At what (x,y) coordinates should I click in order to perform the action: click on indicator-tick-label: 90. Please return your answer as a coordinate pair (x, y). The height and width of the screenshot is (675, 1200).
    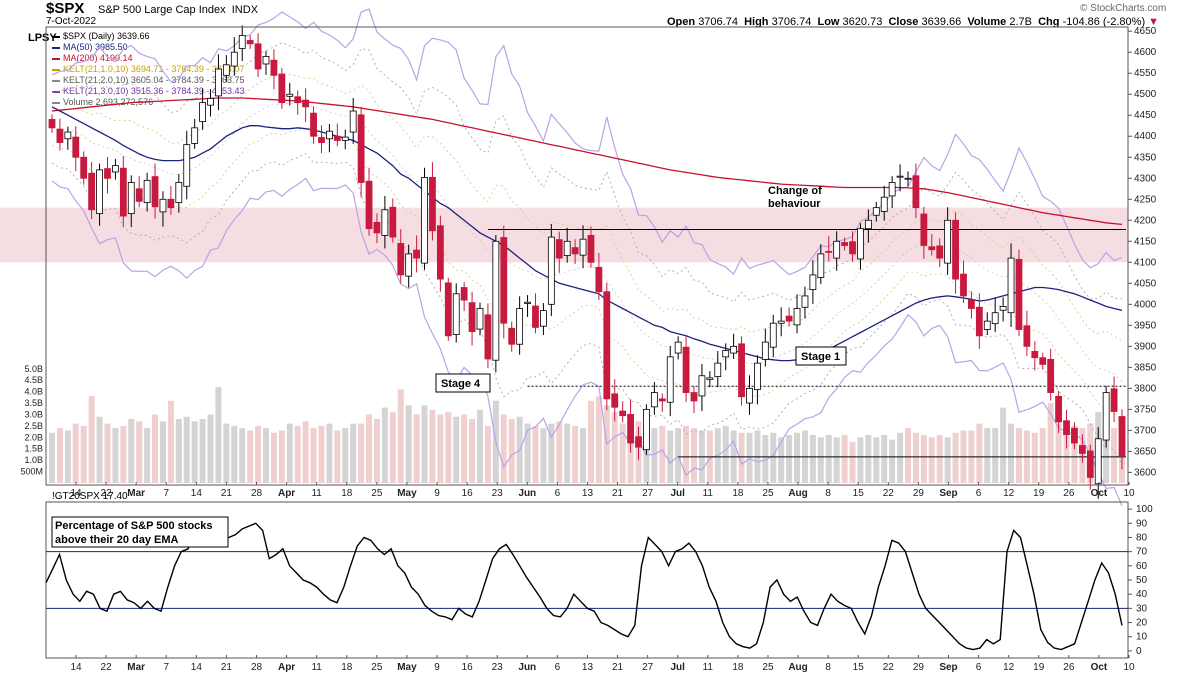
    Looking at the image, I should click on (1142, 523).